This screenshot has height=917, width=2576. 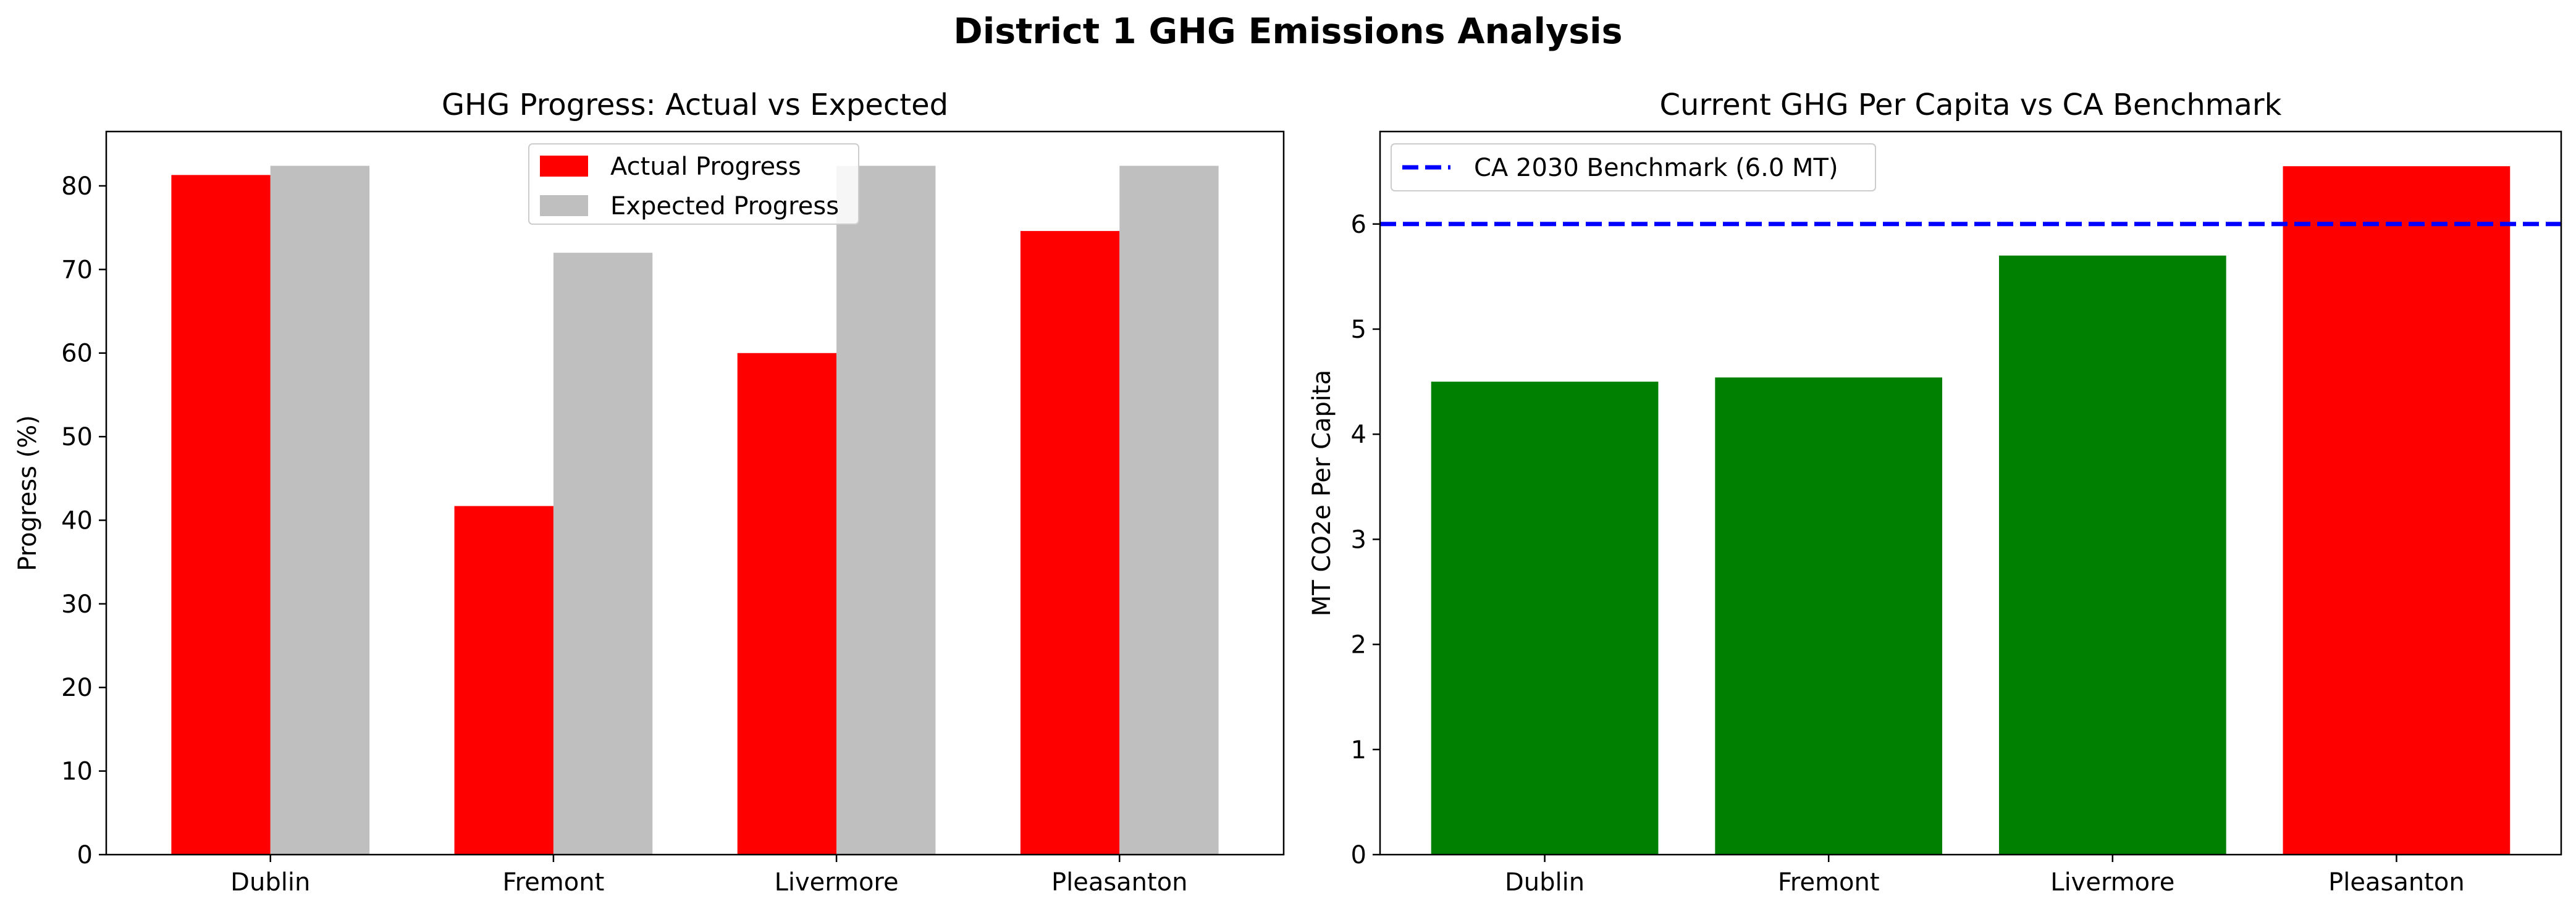 What do you see at coordinates (705, 167) in the screenshot?
I see `legend-label: Actual Progress` at bounding box center [705, 167].